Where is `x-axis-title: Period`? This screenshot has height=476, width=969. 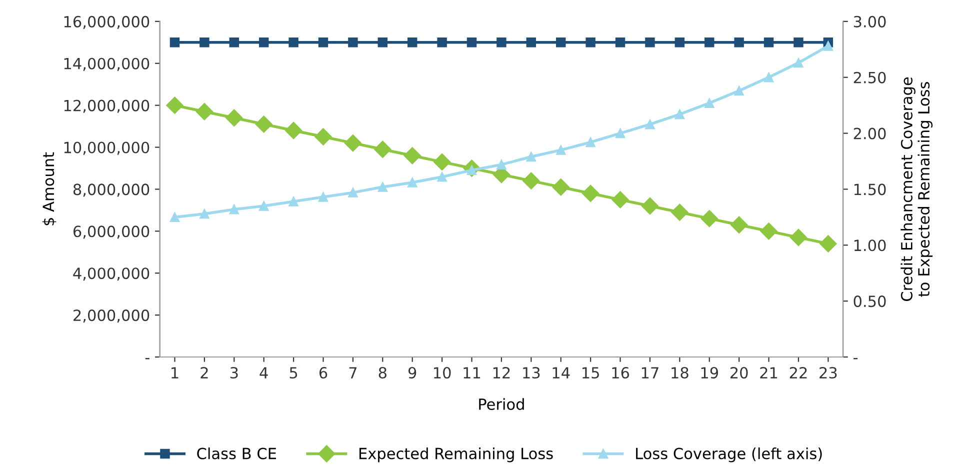 x-axis-title: Period is located at coordinates (501, 404).